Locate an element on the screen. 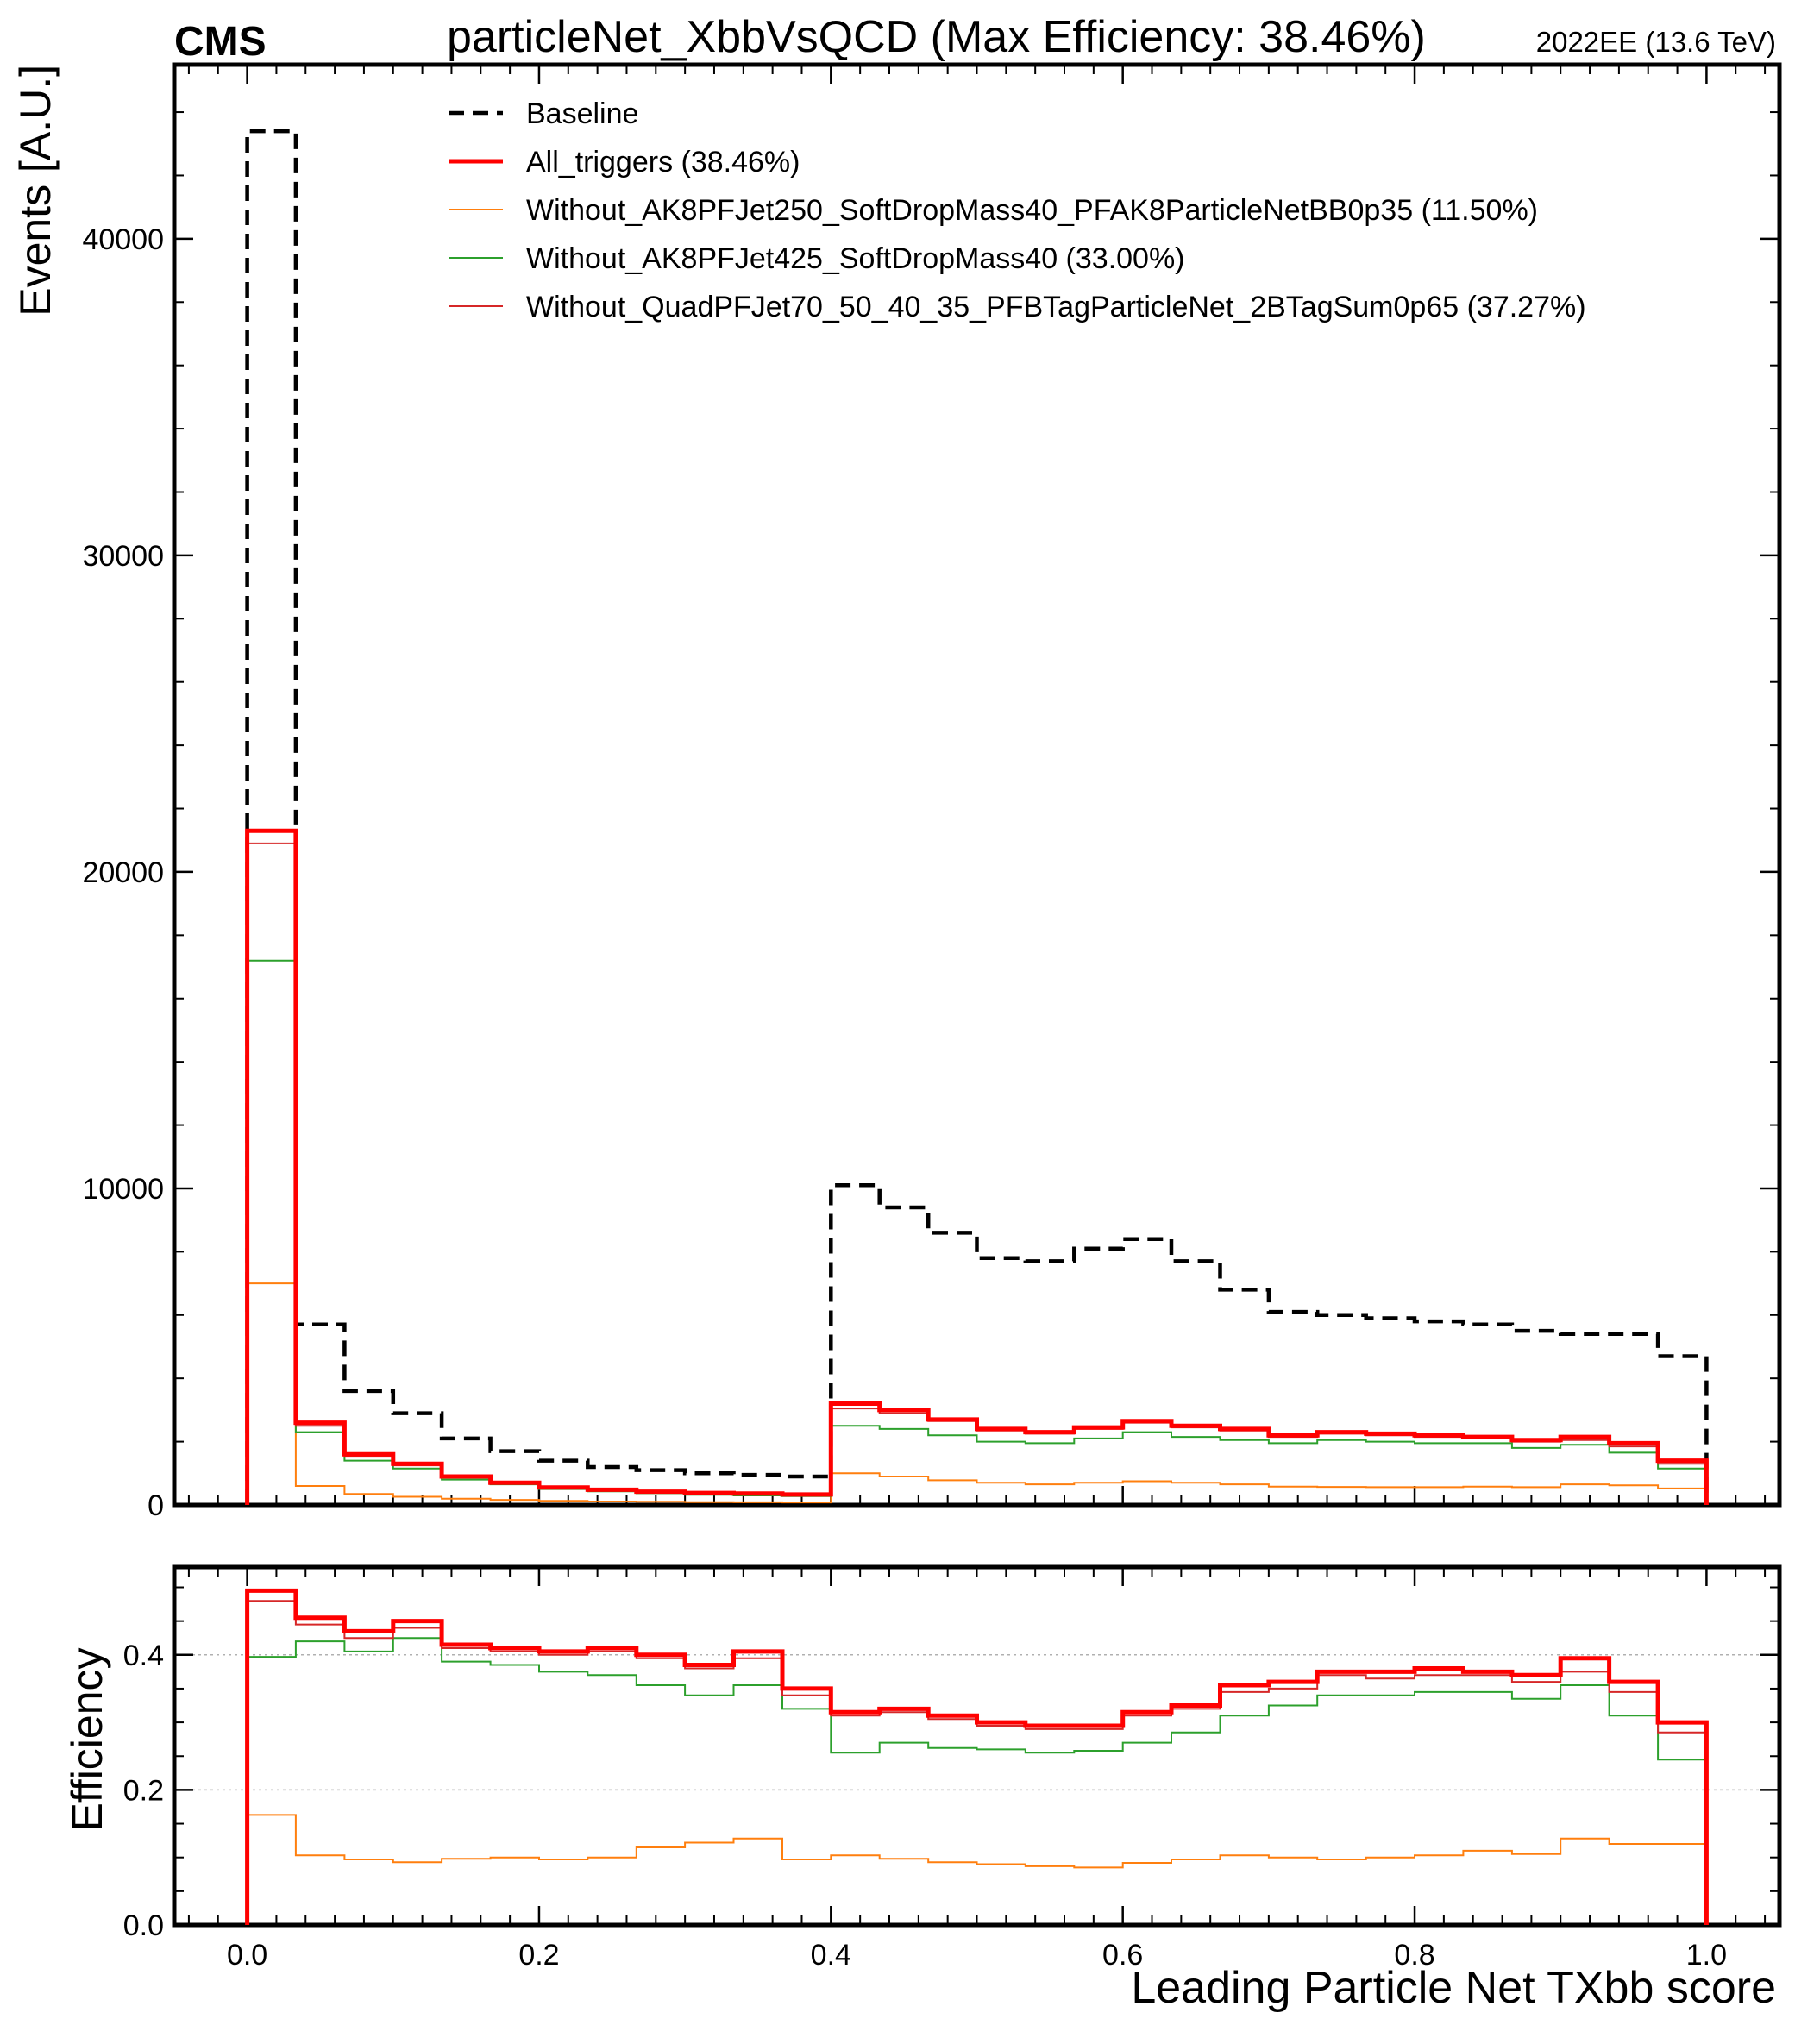  experiment-label: CMS is located at coordinates (220, 42).